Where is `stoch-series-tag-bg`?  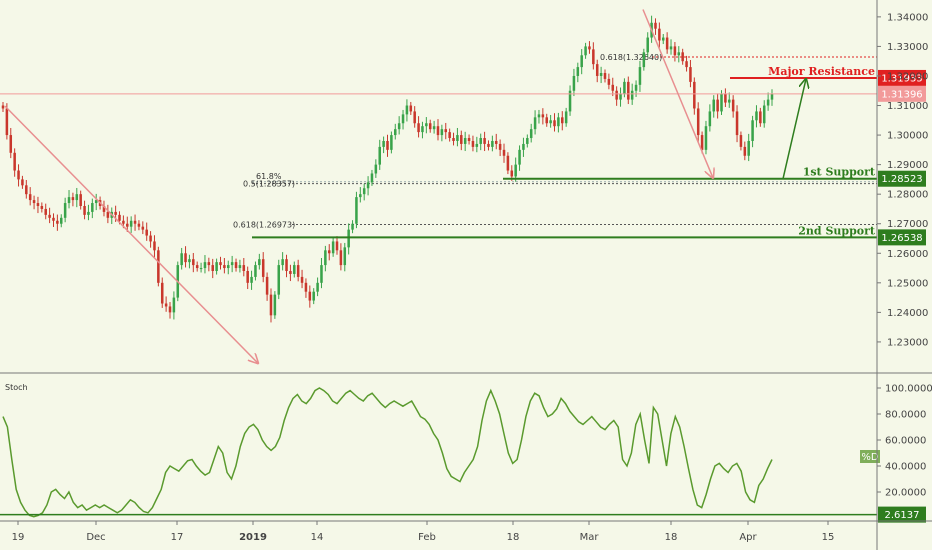
stoch-series-tag-bg is located at coordinates (870, 456).